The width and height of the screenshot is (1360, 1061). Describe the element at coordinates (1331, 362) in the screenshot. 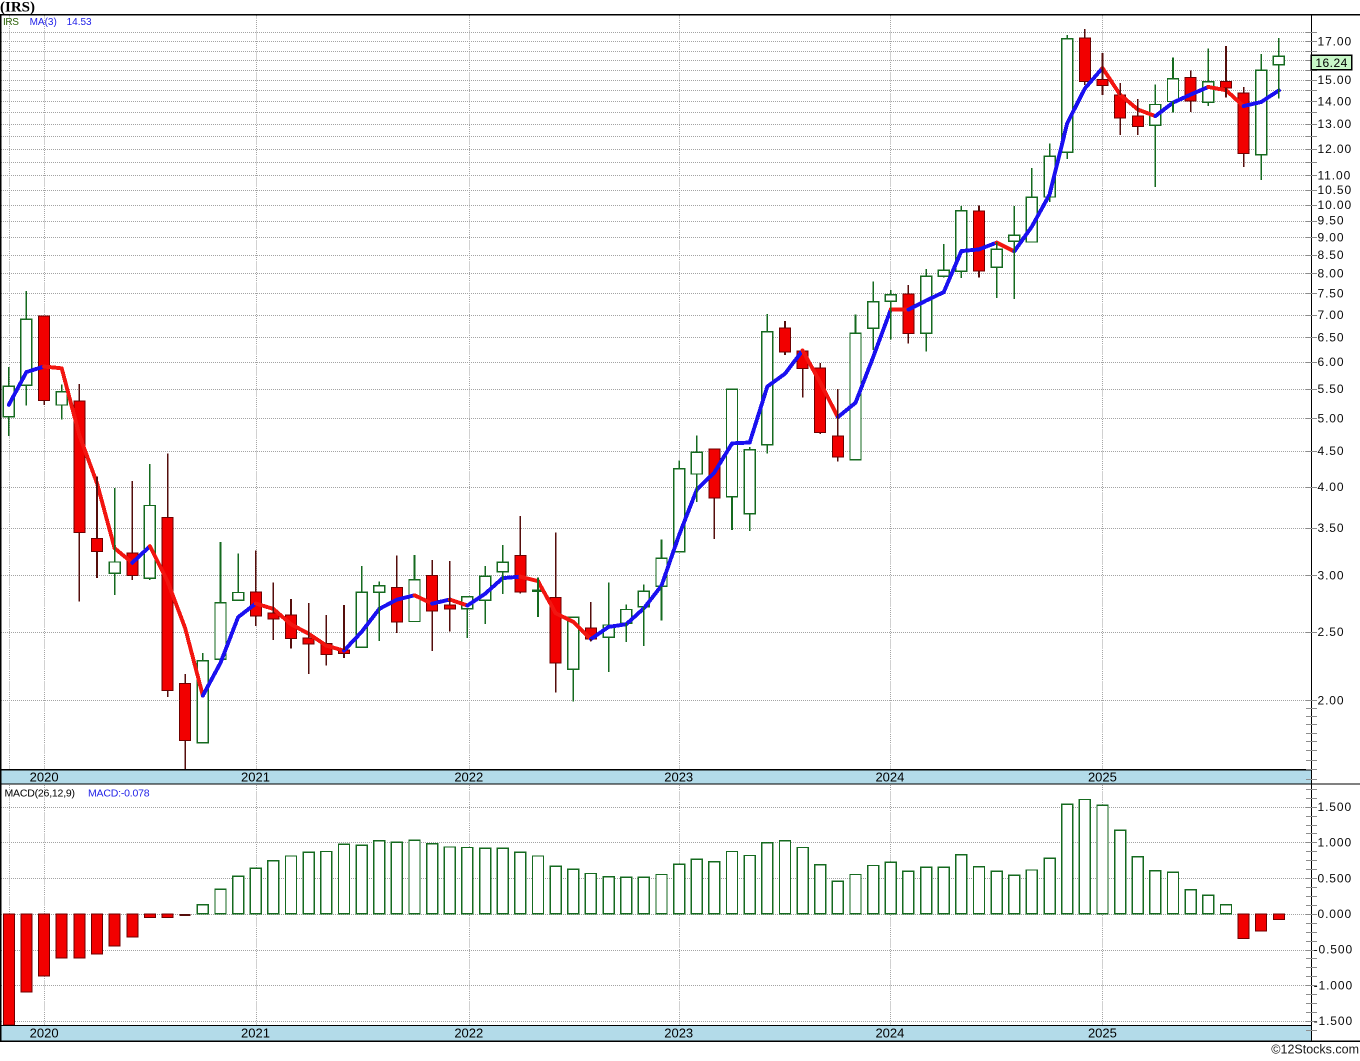

I see `svg-text: 6.00` at that location.